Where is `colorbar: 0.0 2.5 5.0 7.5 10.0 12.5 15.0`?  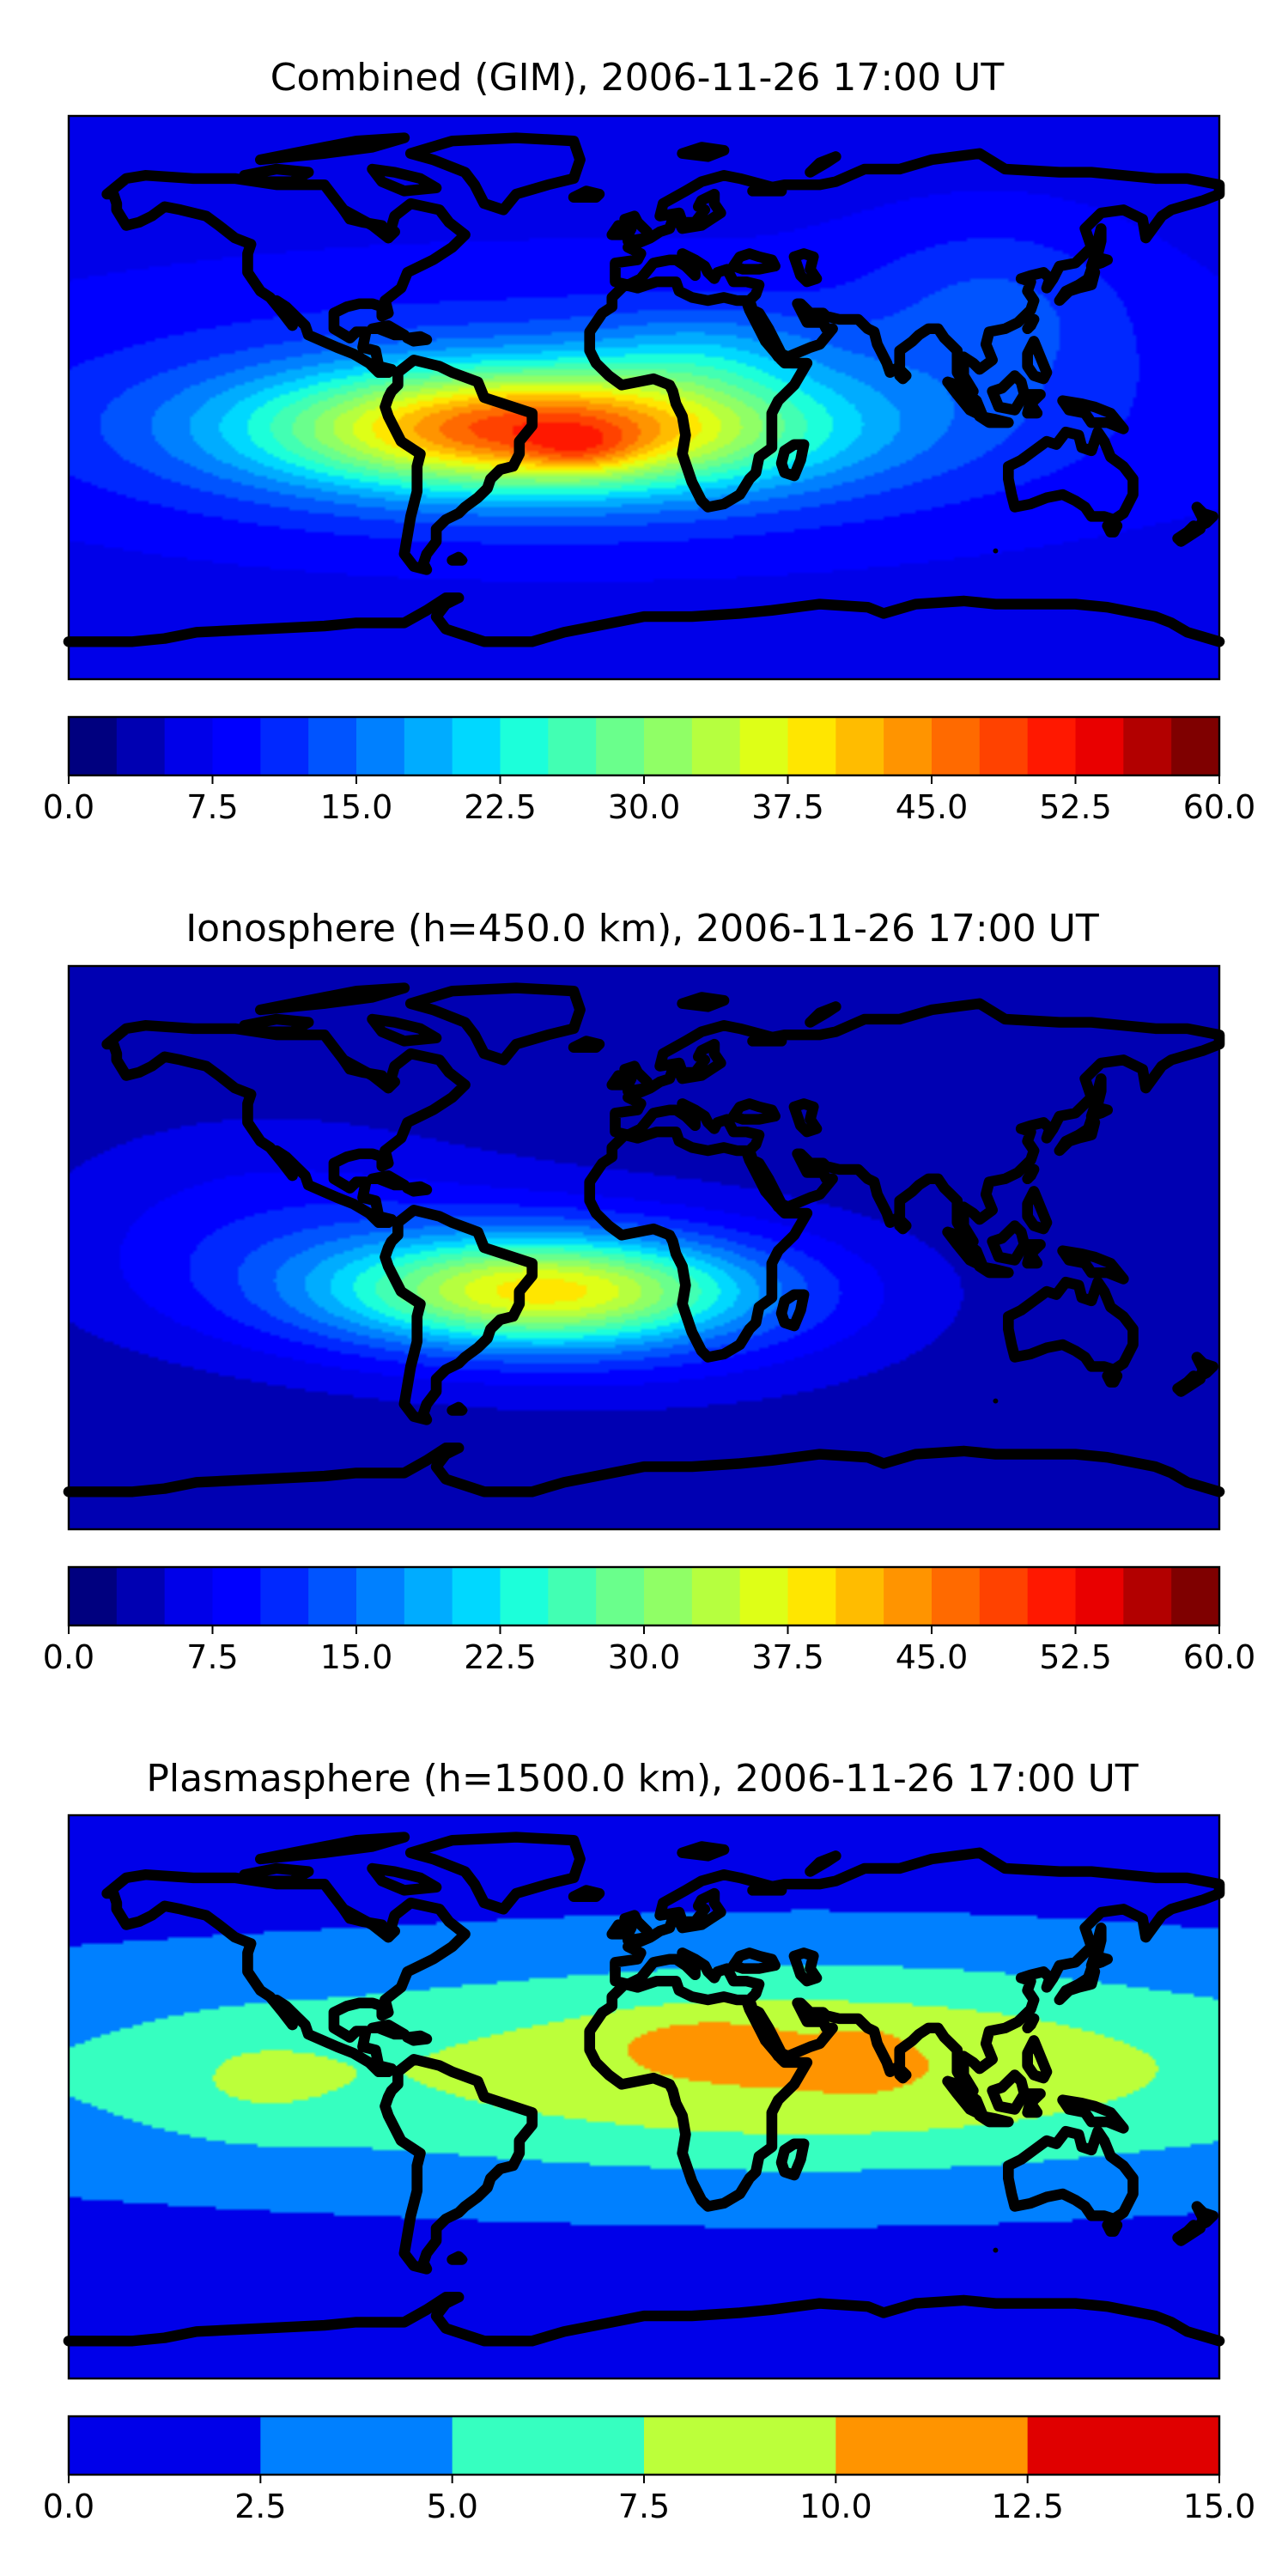
colorbar: 0.0 2.5 5.0 7.5 10.0 12.5 15.0 is located at coordinates (649, 2470).